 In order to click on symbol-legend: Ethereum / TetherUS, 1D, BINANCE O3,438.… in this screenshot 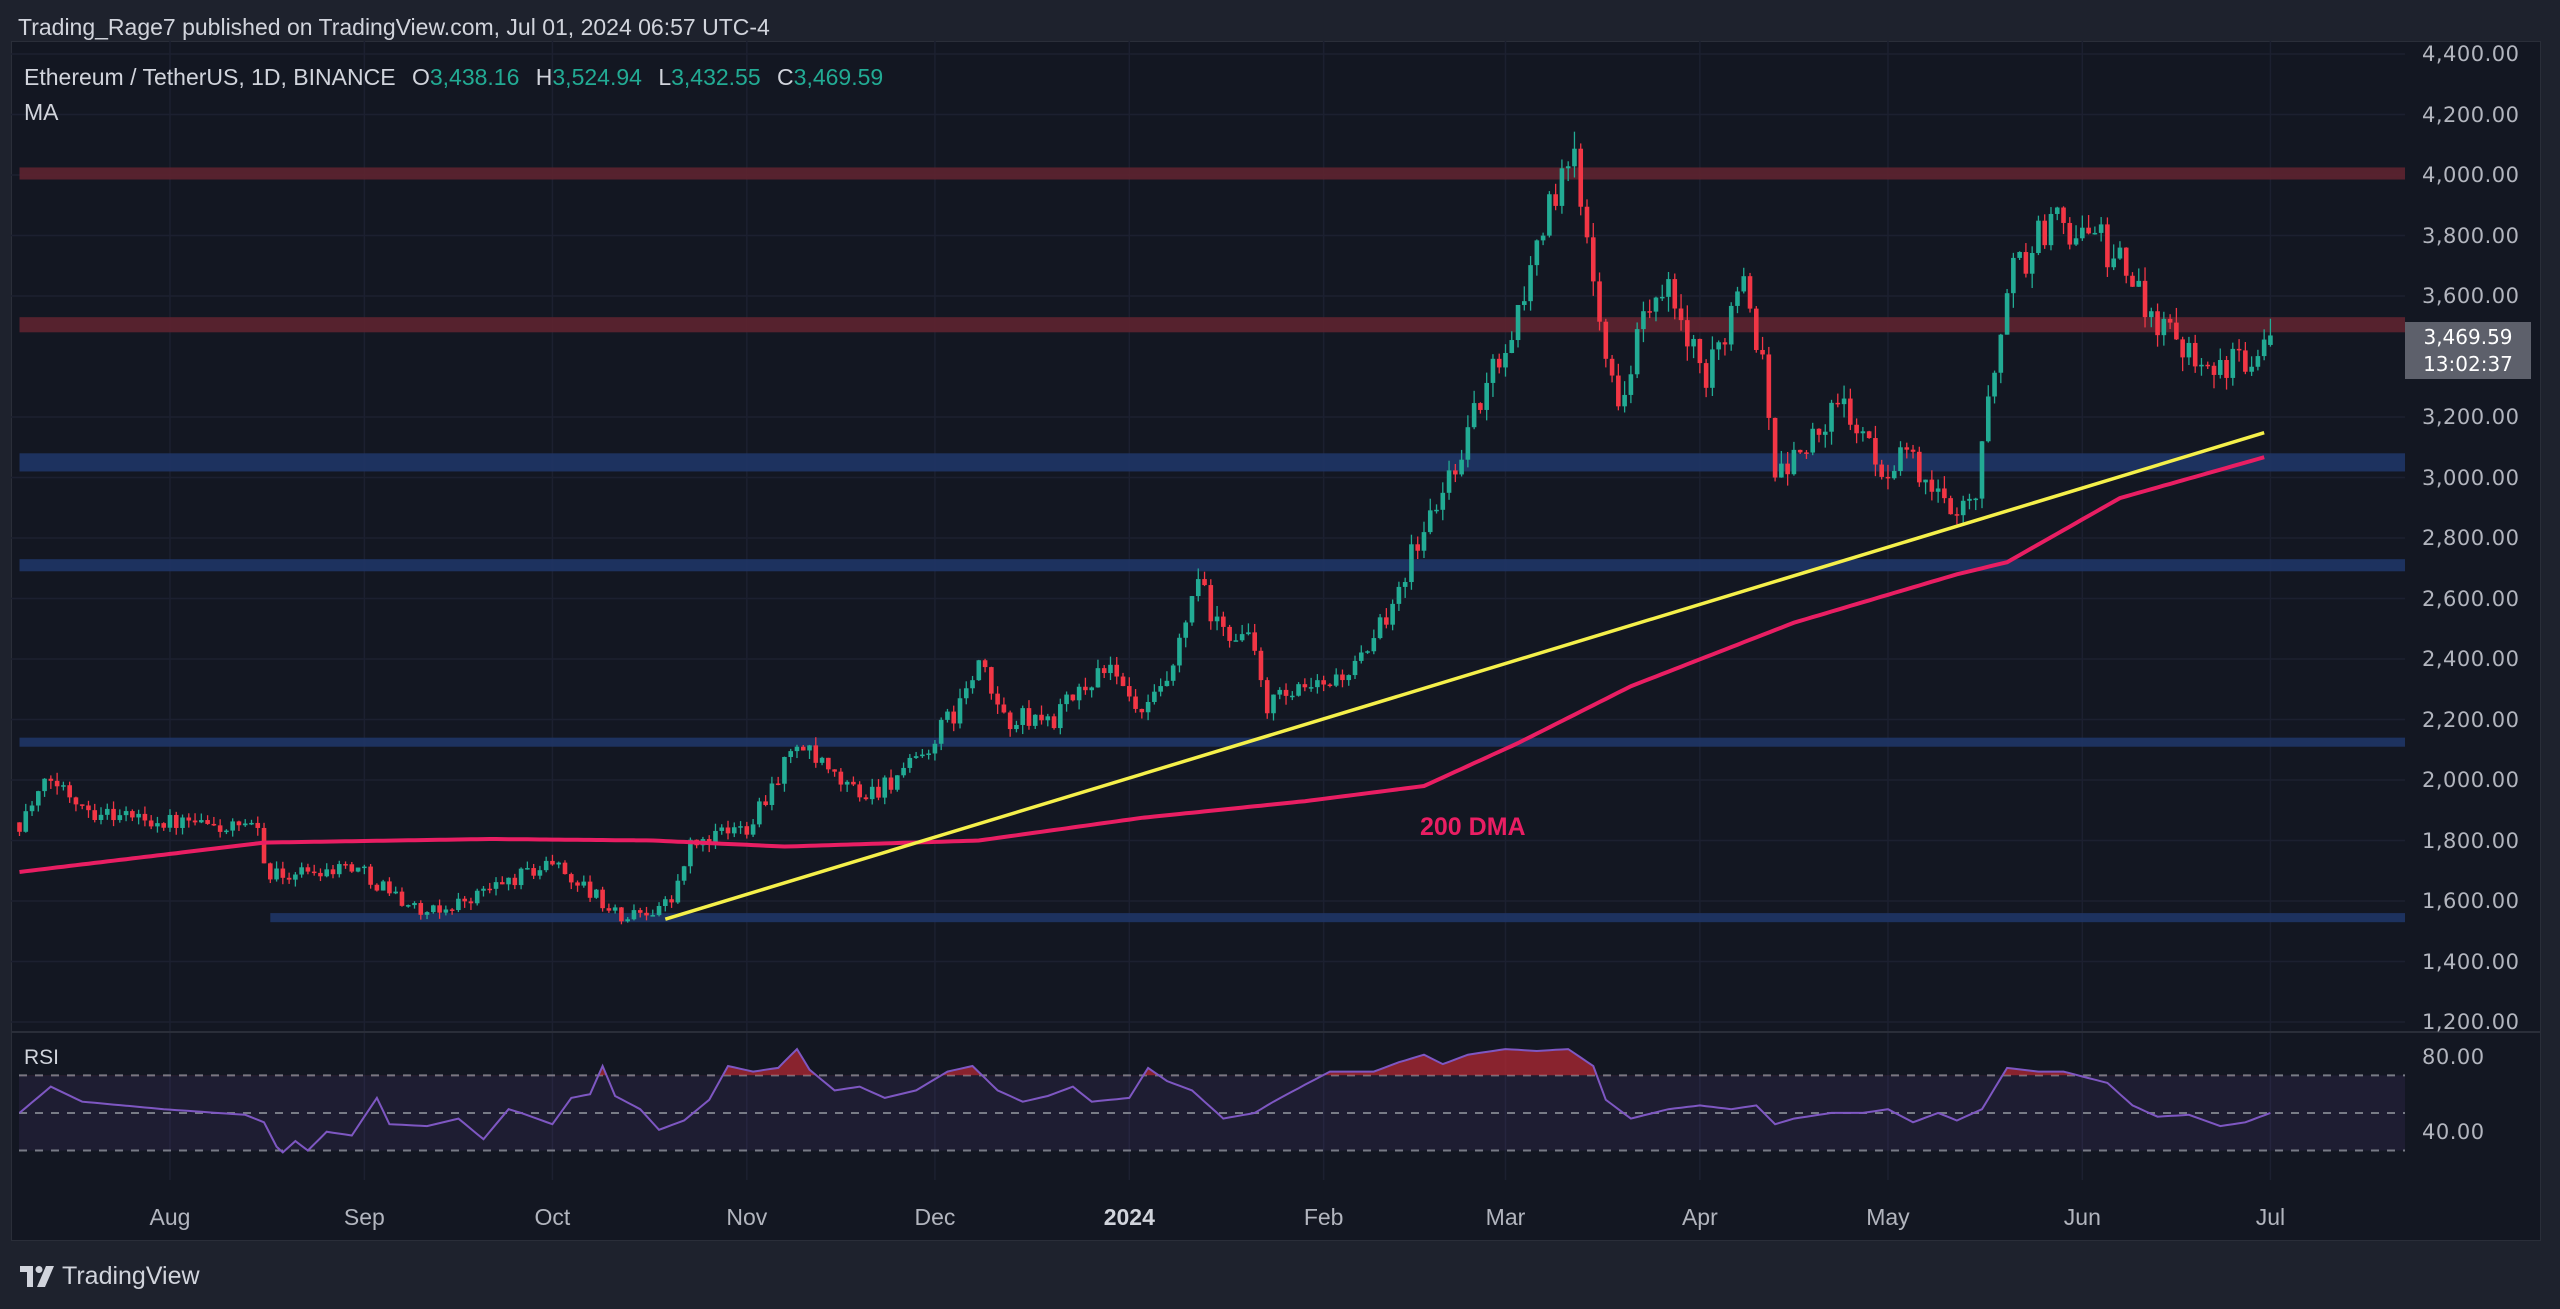, I will do `click(453, 77)`.